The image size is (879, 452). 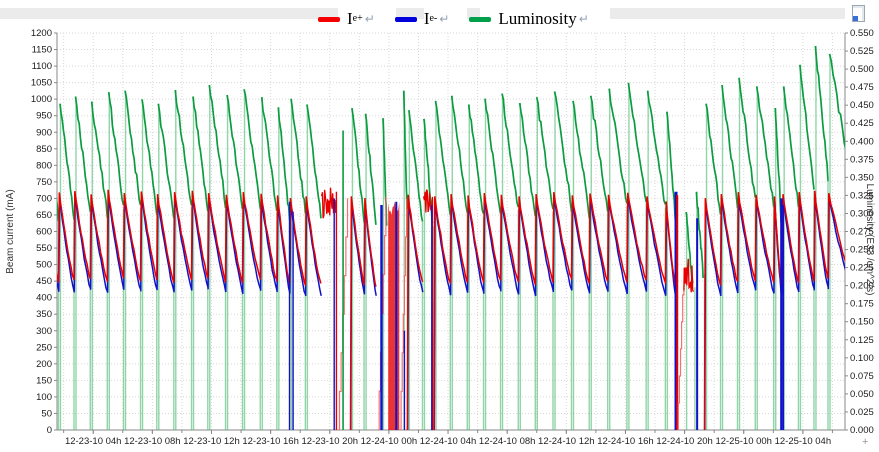 I want to click on svg-text: 0.325, so click(x=862, y=195).